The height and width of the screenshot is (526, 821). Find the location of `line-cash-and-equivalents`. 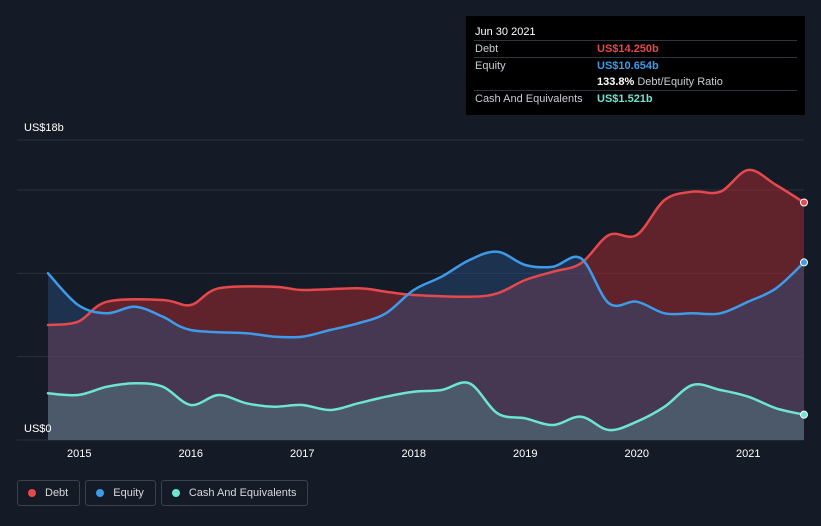

line-cash-and-equivalents is located at coordinates (426, 406).